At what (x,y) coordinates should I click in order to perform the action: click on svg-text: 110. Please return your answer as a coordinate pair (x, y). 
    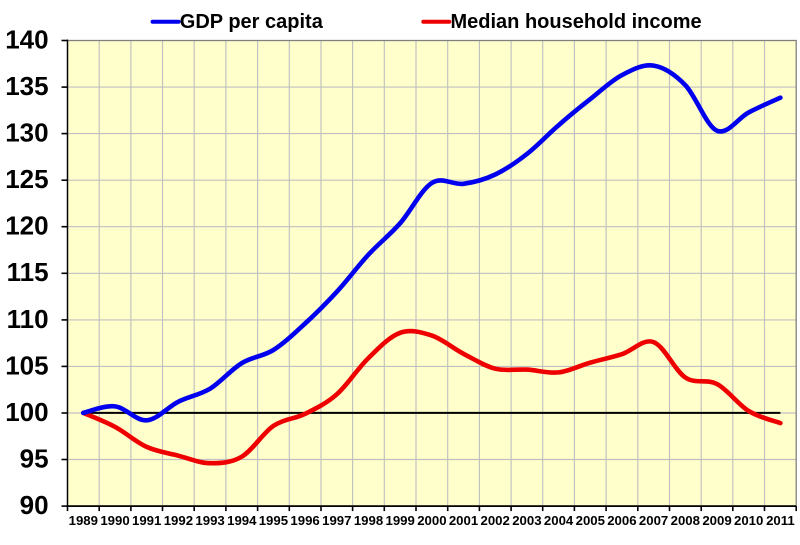
    Looking at the image, I should click on (28, 319).